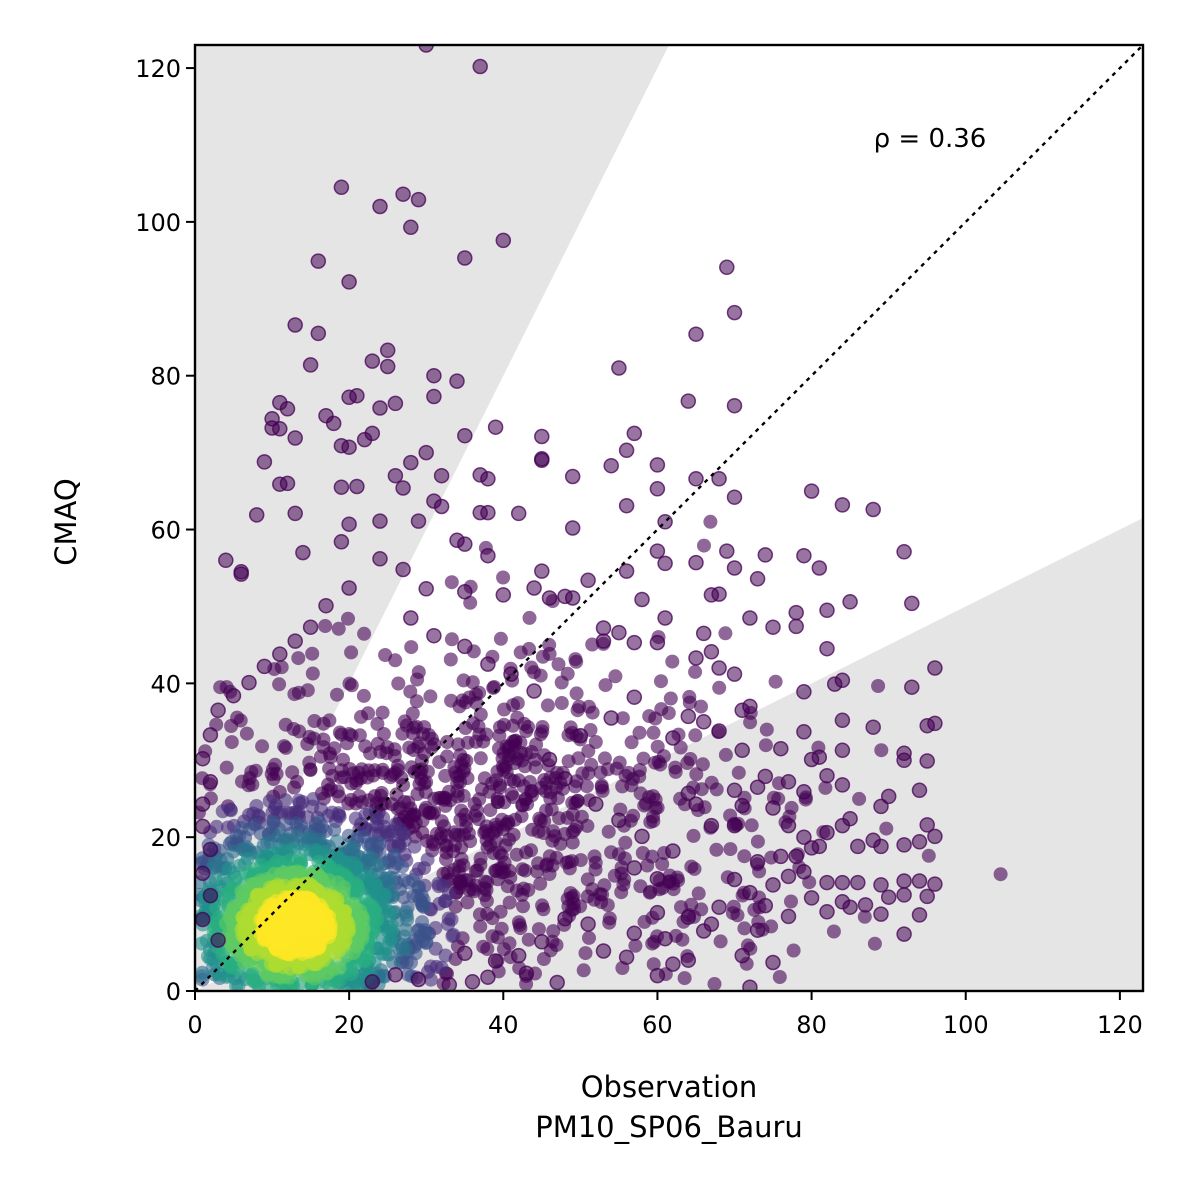  Describe the element at coordinates (165, 838) in the screenshot. I see `y-tick-label: 20` at that location.